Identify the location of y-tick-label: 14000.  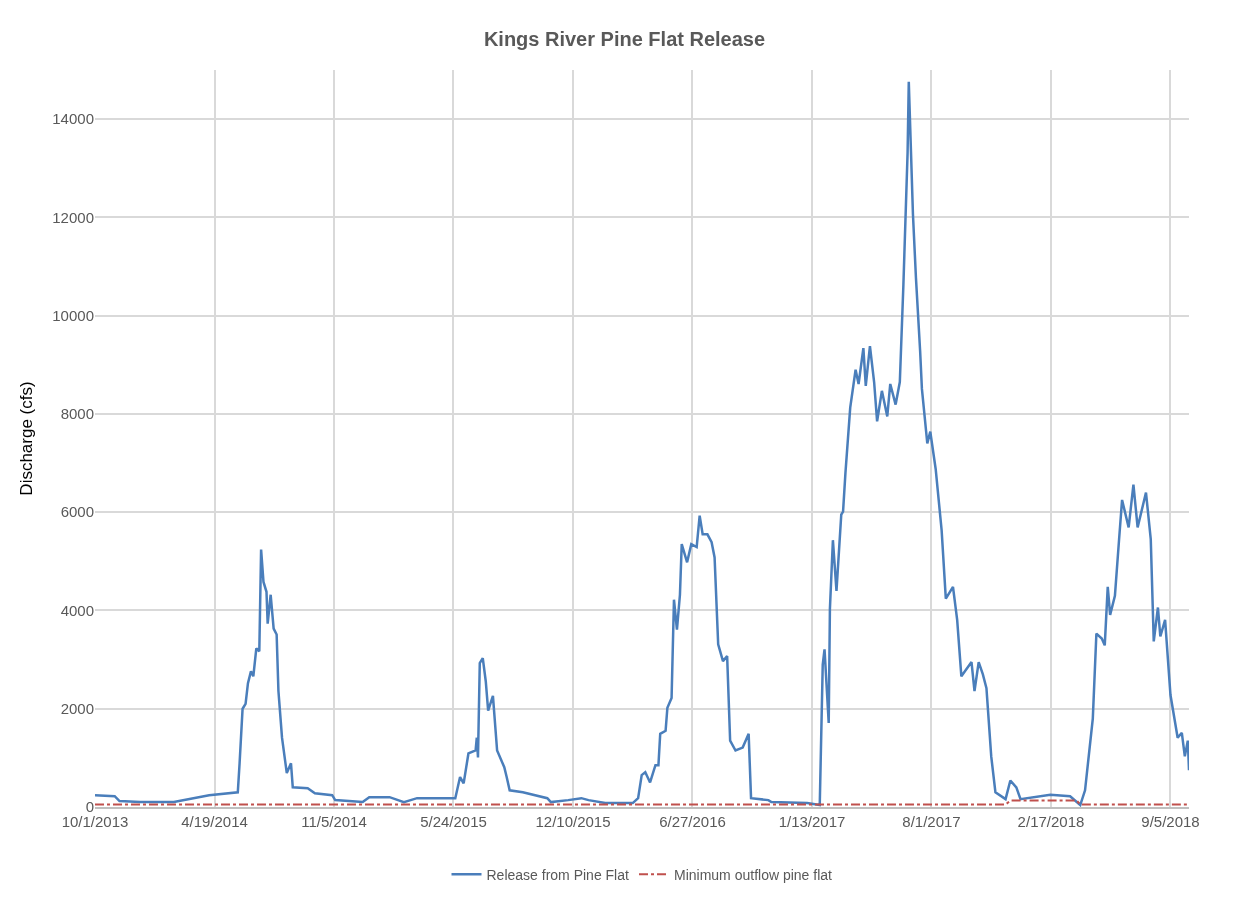
(73, 119).